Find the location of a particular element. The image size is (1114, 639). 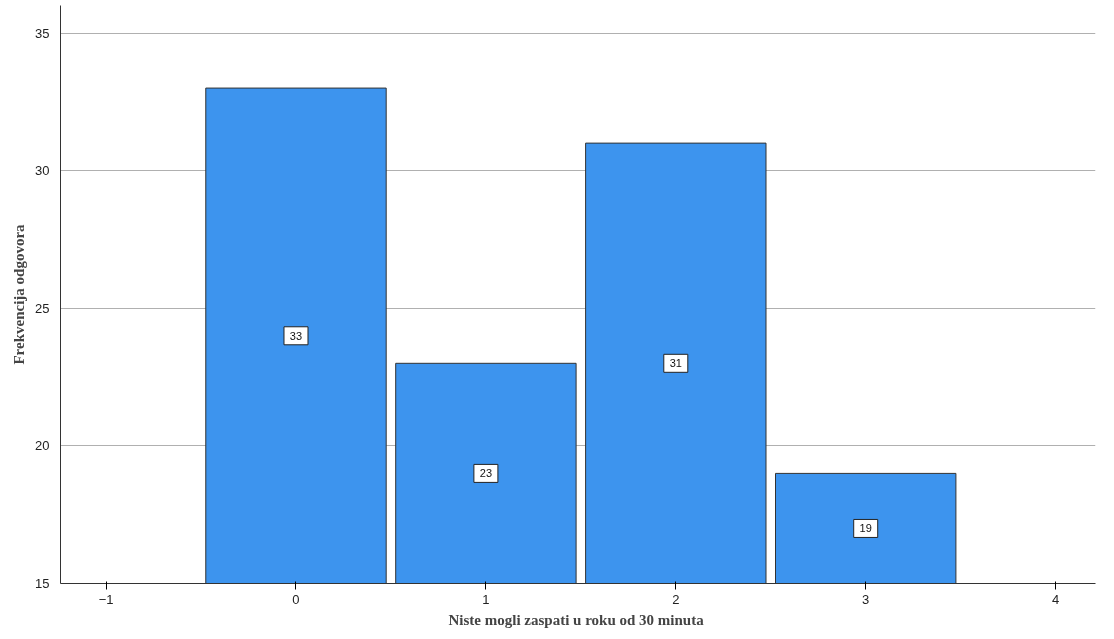

data-label: 19 is located at coordinates (865, 528).